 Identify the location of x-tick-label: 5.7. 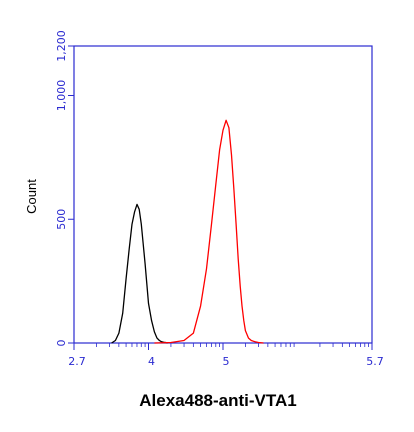
(375, 361).